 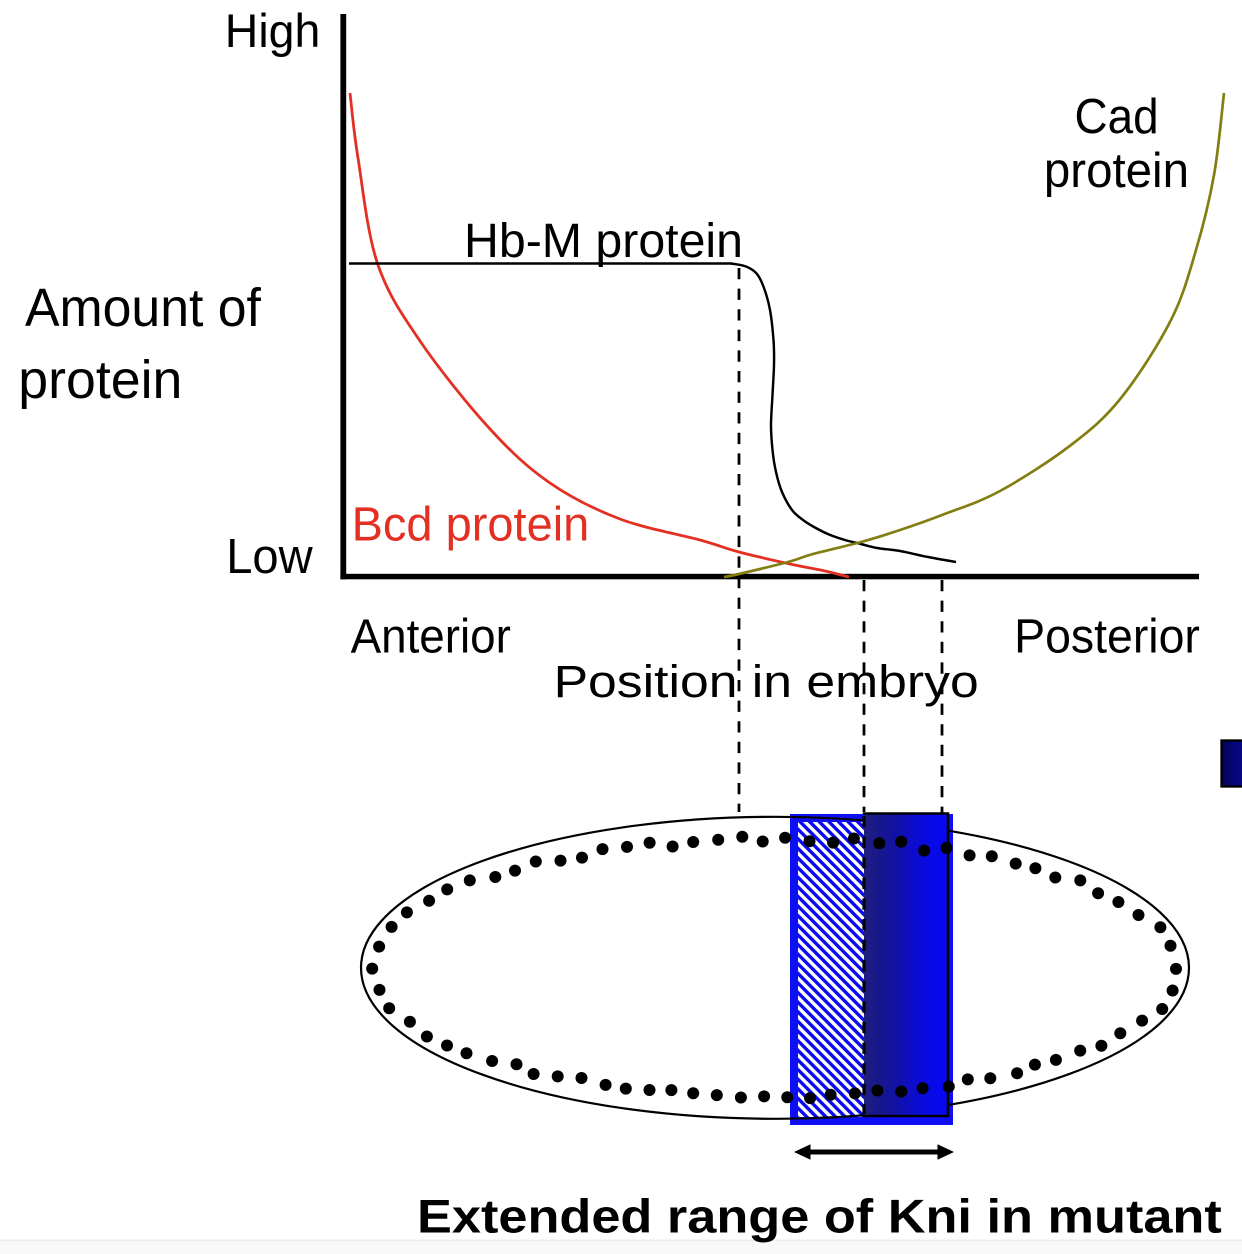 What do you see at coordinates (269, 556) in the screenshot?
I see `svg-text: Low` at bounding box center [269, 556].